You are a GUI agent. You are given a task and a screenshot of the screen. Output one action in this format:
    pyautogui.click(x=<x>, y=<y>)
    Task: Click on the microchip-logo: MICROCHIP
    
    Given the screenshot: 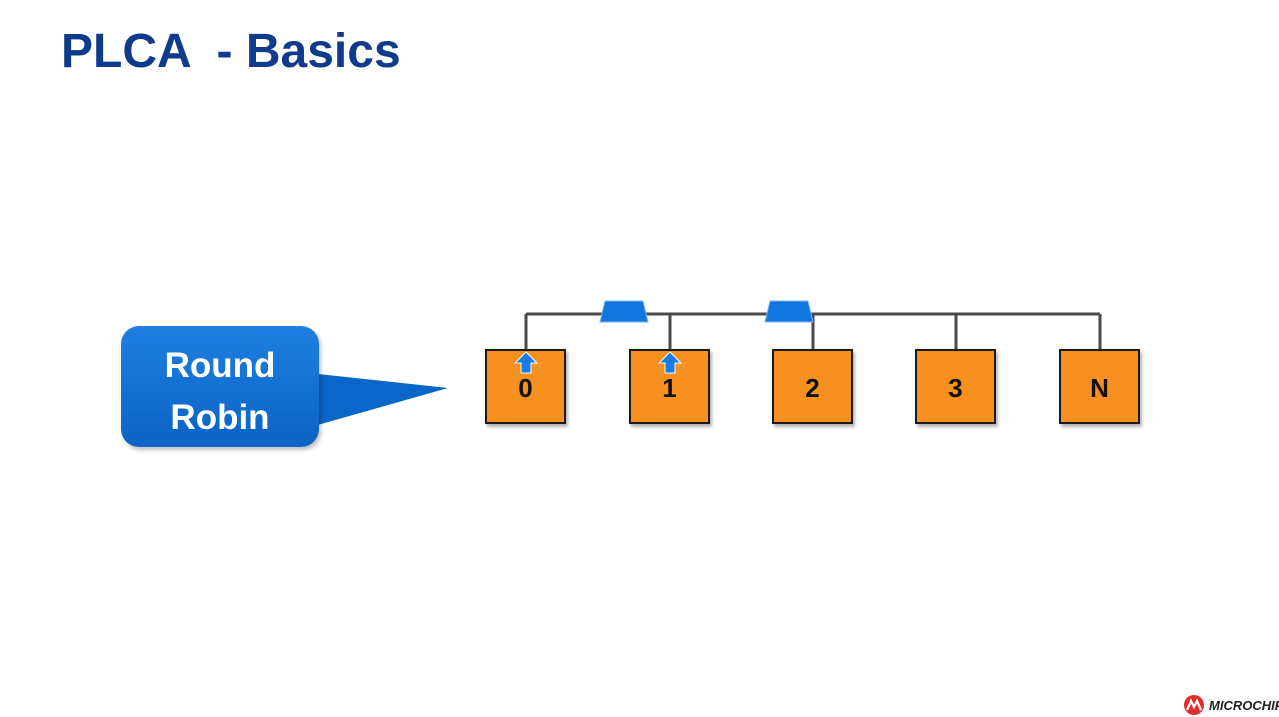 What is the action you would take?
    pyautogui.click(x=1231, y=705)
    